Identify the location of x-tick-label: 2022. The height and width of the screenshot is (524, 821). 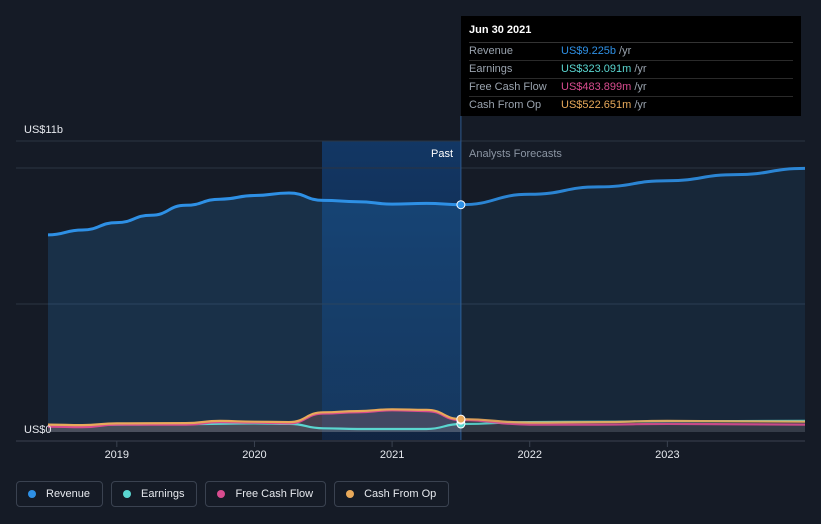
(529, 455).